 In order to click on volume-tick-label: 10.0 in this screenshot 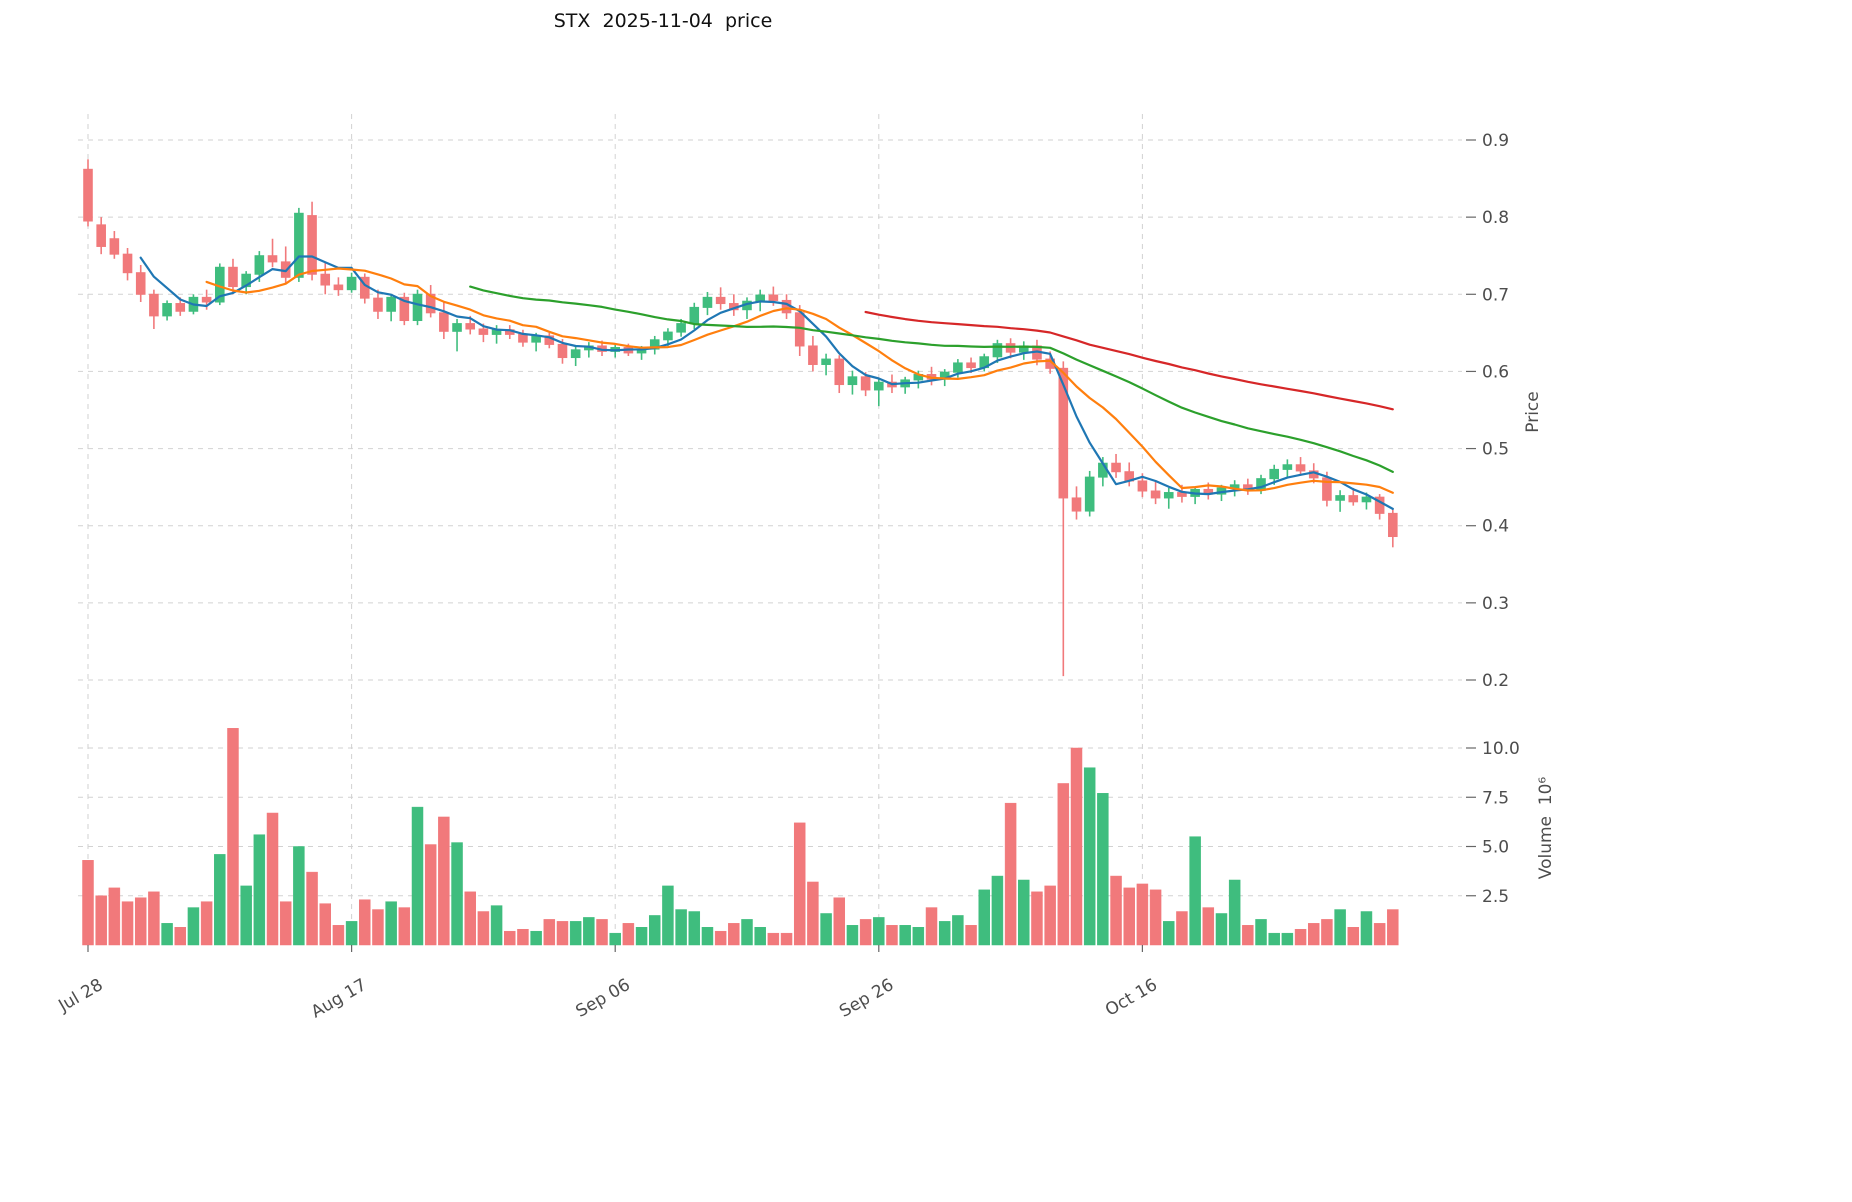, I will do `click(1501, 749)`.